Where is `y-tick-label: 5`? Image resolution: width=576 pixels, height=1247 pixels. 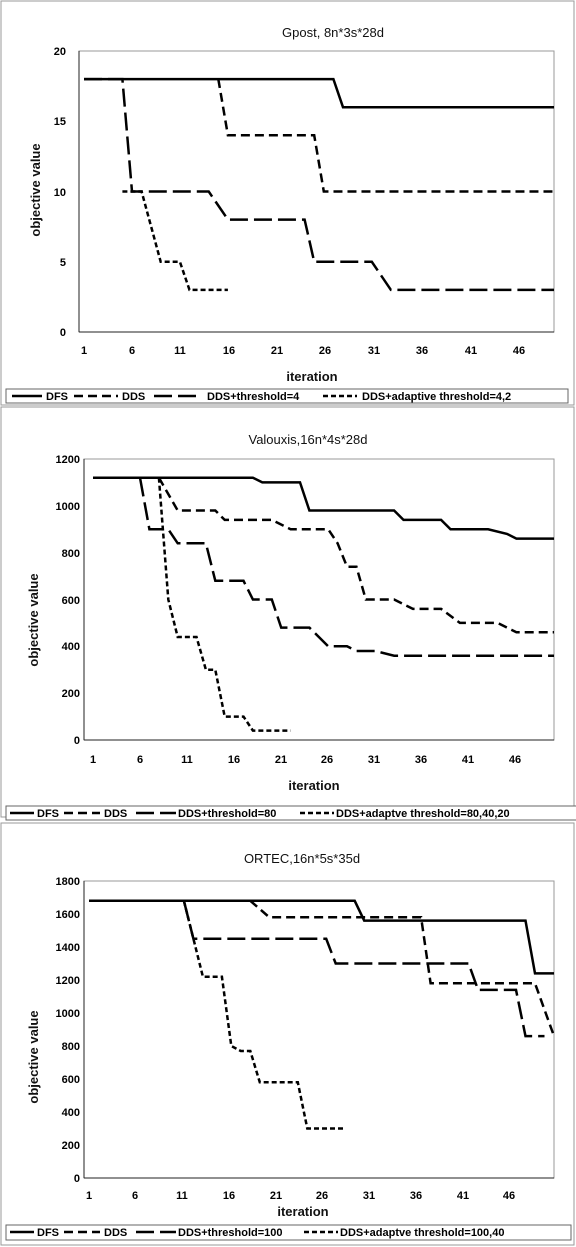
y-tick-label: 5 is located at coordinates (63, 263).